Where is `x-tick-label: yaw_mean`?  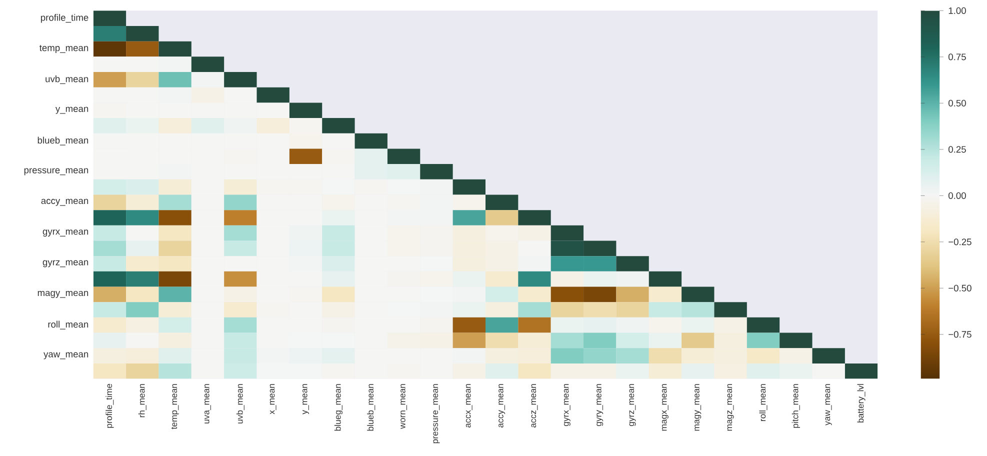
x-tick-label: yaw_mean is located at coordinates (828, 405).